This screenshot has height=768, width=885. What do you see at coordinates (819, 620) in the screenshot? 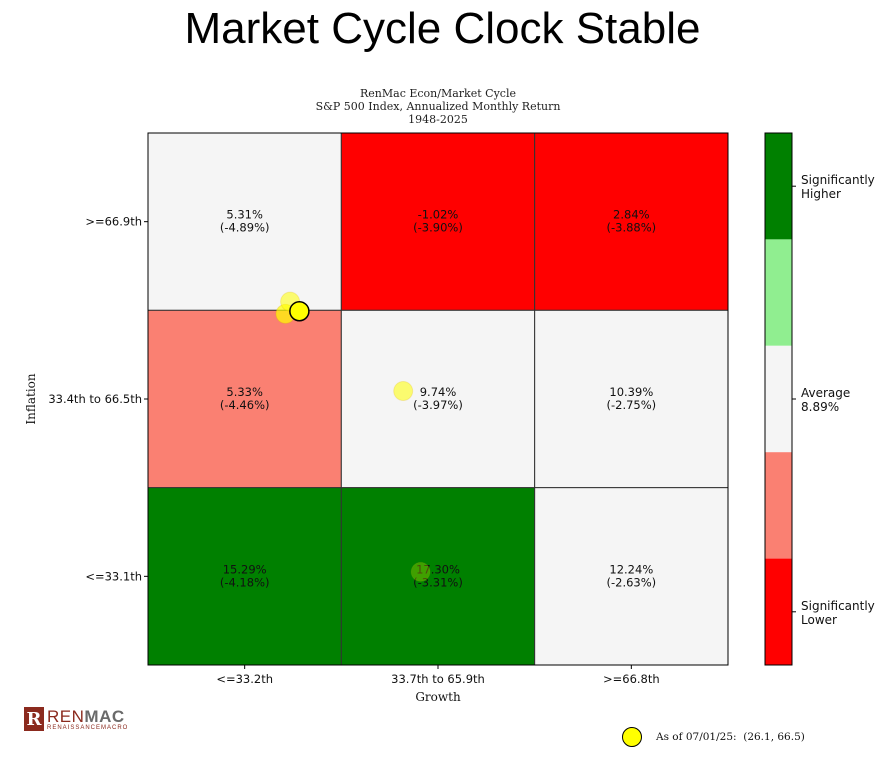
I see `colorbar-label: Lower` at bounding box center [819, 620].